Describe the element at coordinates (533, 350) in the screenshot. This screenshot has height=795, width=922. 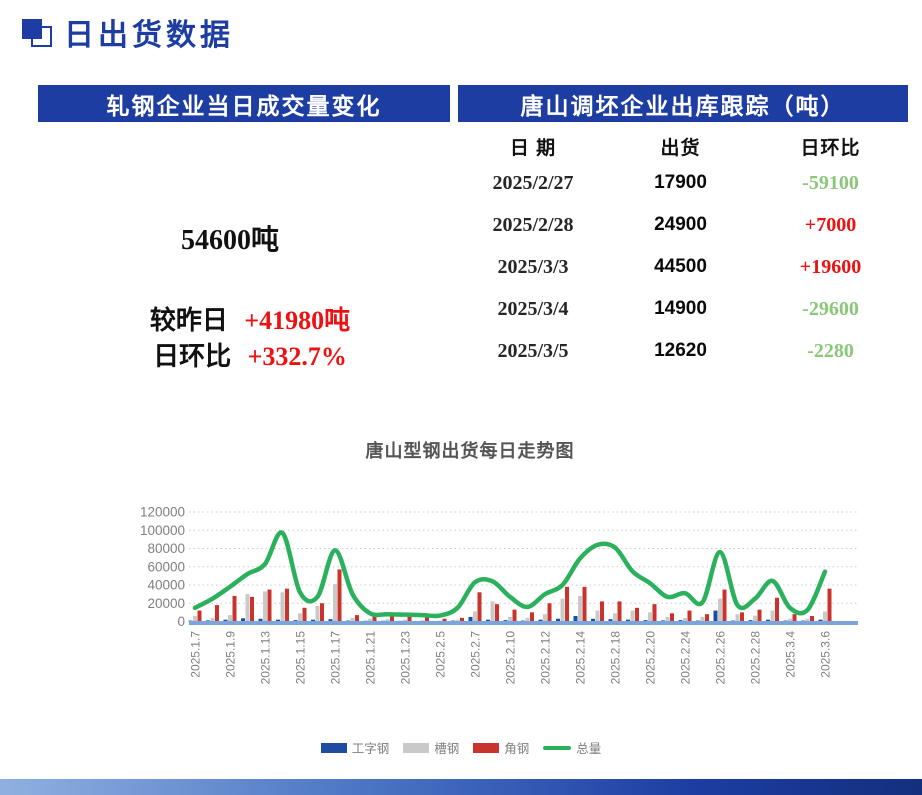
I see `cell-date: 2025/3/5` at that location.